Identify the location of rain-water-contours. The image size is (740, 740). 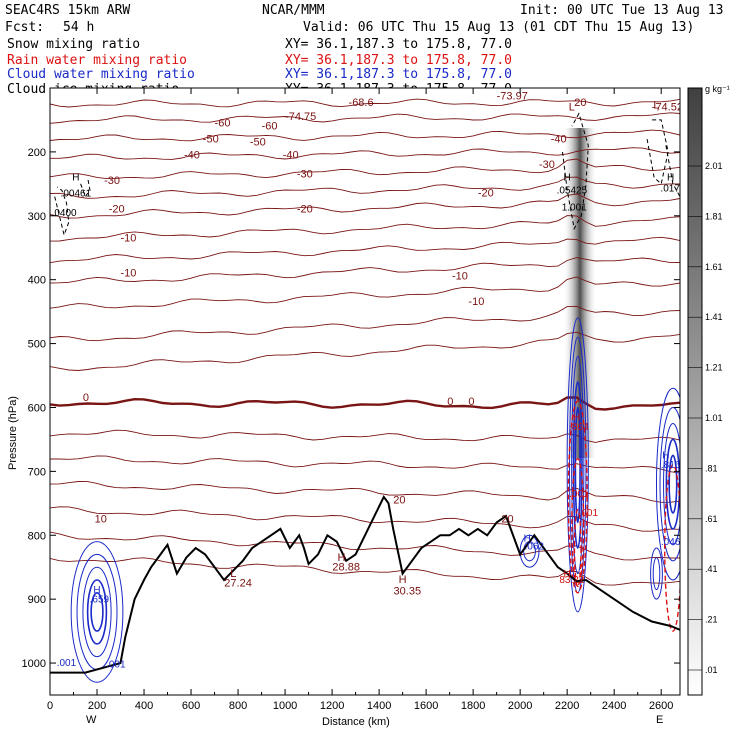
(623, 516).